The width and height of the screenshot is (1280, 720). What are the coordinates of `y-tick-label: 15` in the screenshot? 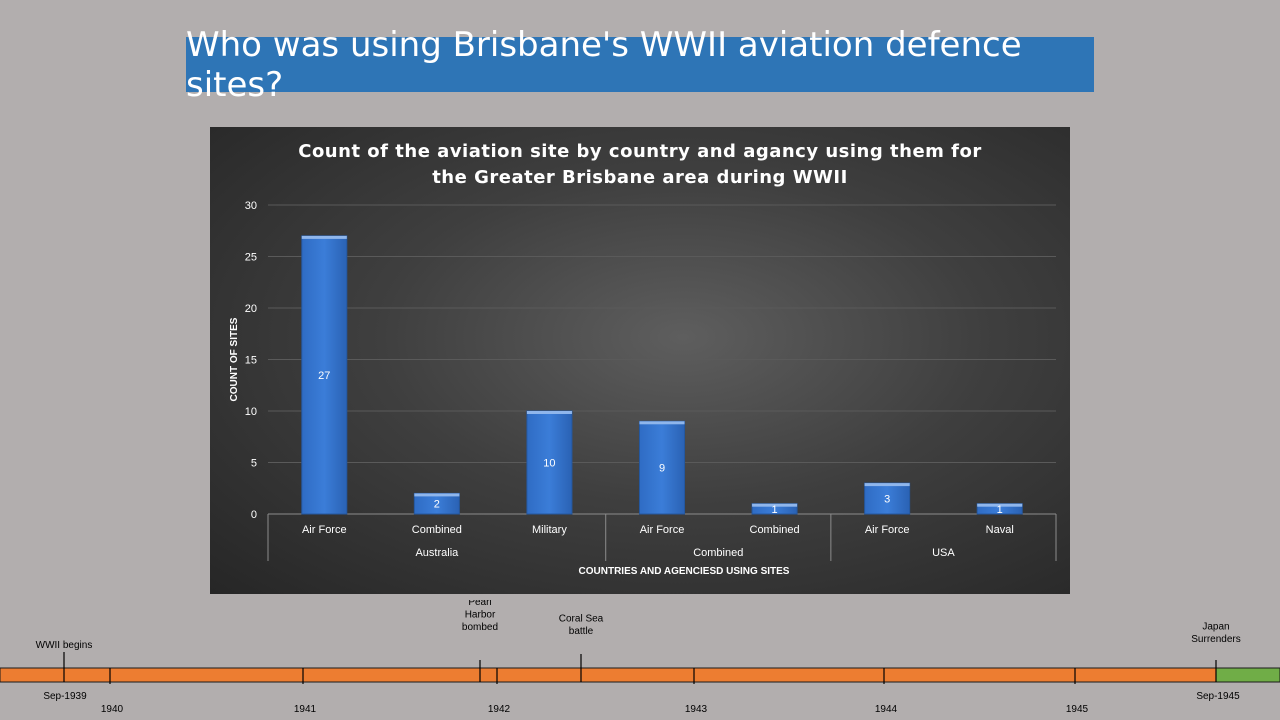 It's located at (251, 361).